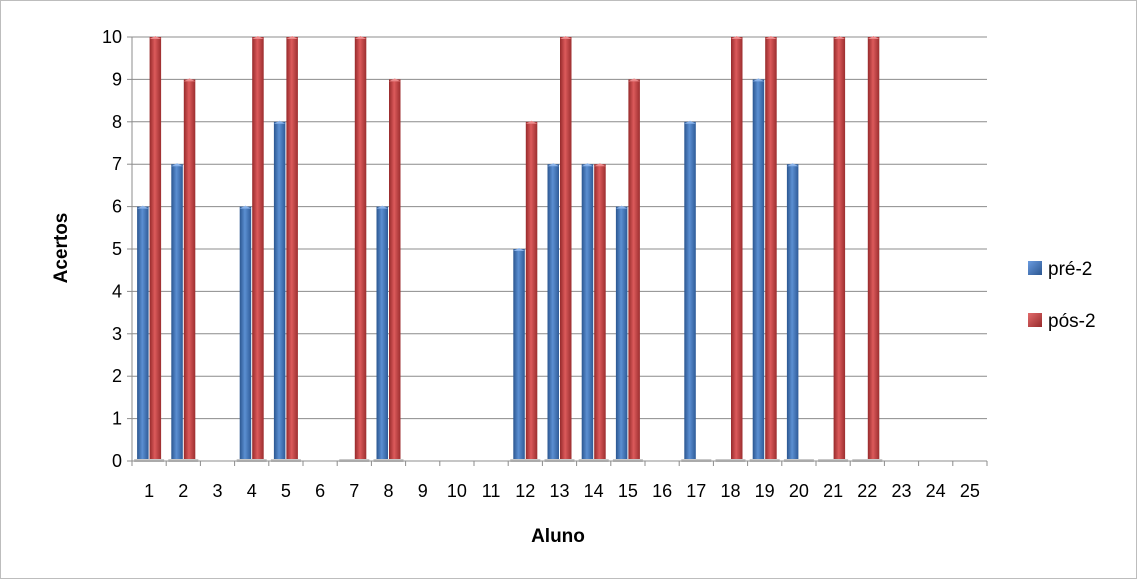 The image size is (1137, 579). Describe the element at coordinates (149, 491) in the screenshot. I see `x-tick-label: 1` at that location.